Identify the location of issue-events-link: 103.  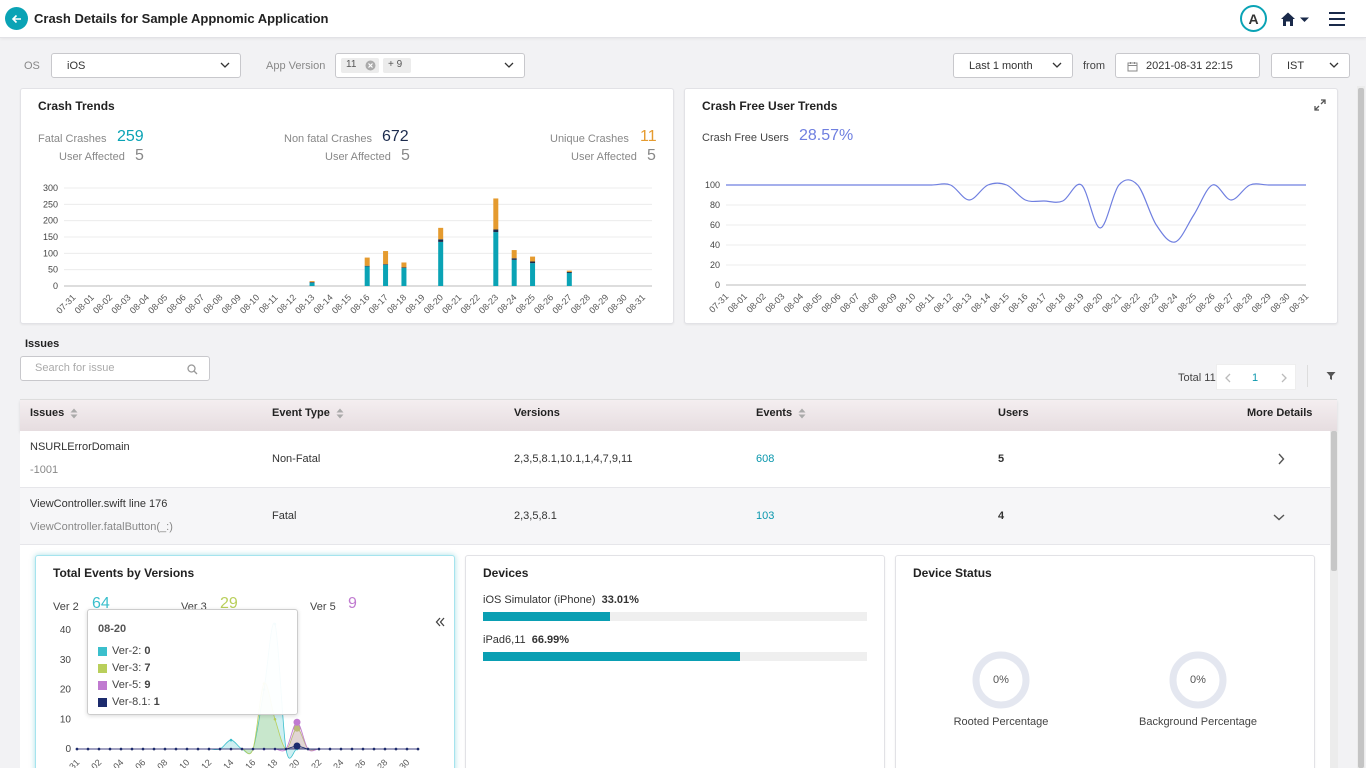
(765, 516).